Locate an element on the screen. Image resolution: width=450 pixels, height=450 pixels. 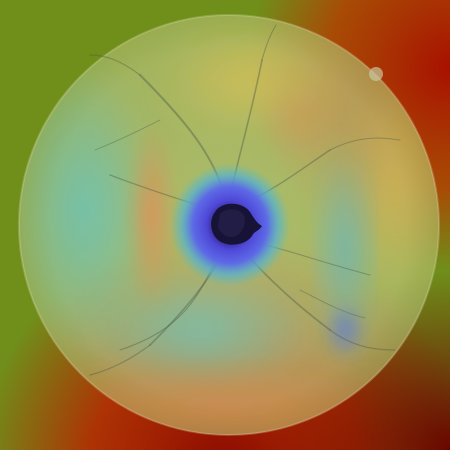
optic-cup is located at coordinates (231, 223).